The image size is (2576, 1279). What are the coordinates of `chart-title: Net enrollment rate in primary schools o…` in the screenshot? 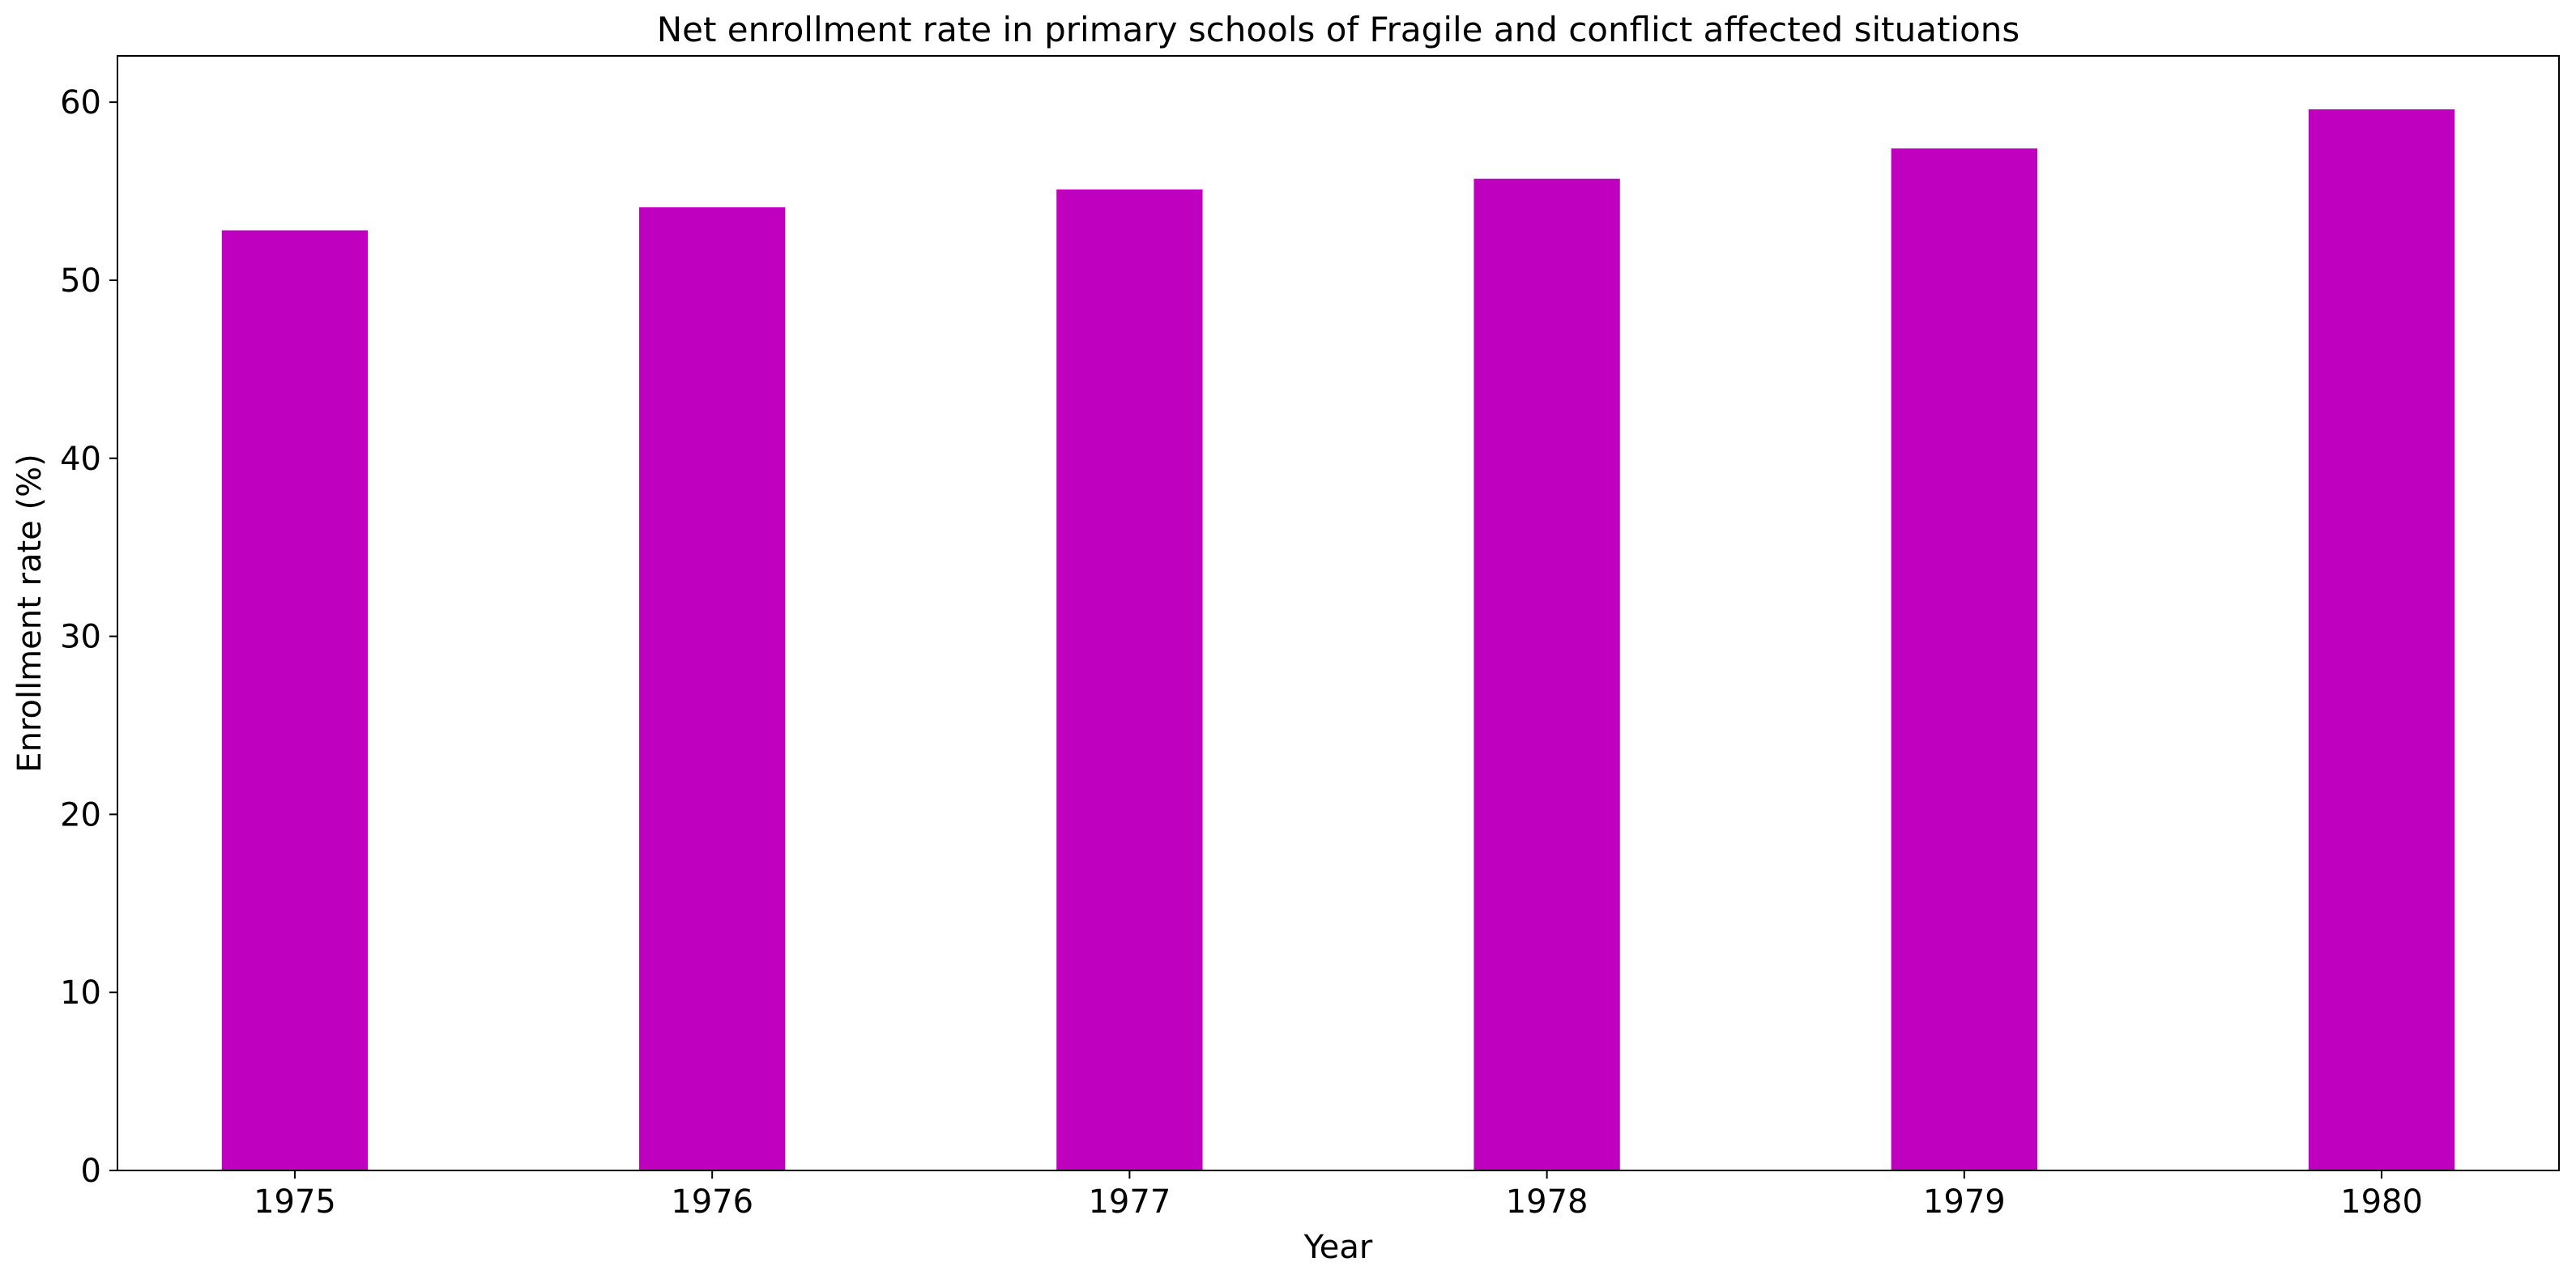 It's located at (1339, 29).